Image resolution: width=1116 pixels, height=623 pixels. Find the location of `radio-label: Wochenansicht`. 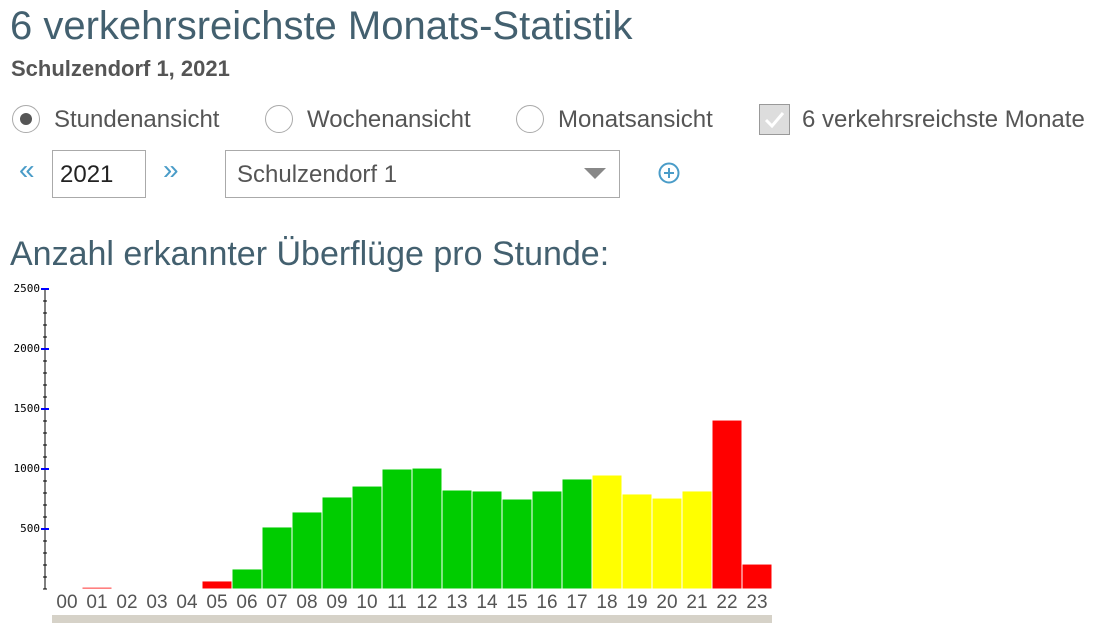

radio-label: Wochenansicht is located at coordinates (389, 119).